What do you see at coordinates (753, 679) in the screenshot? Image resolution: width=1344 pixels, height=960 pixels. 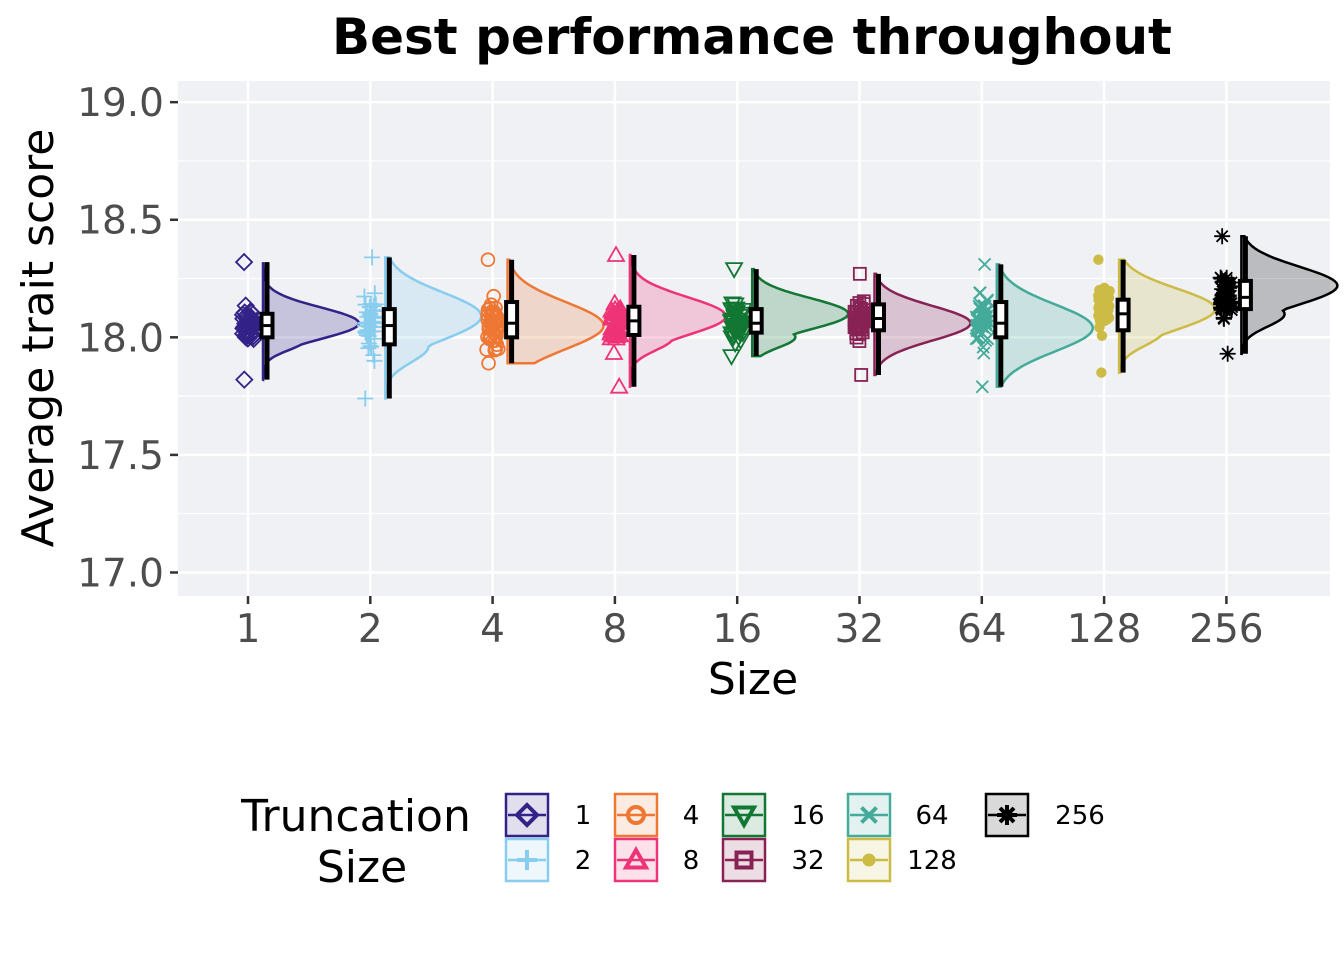 I see `x-axis-title: Size` at bounding box center [753, 679].